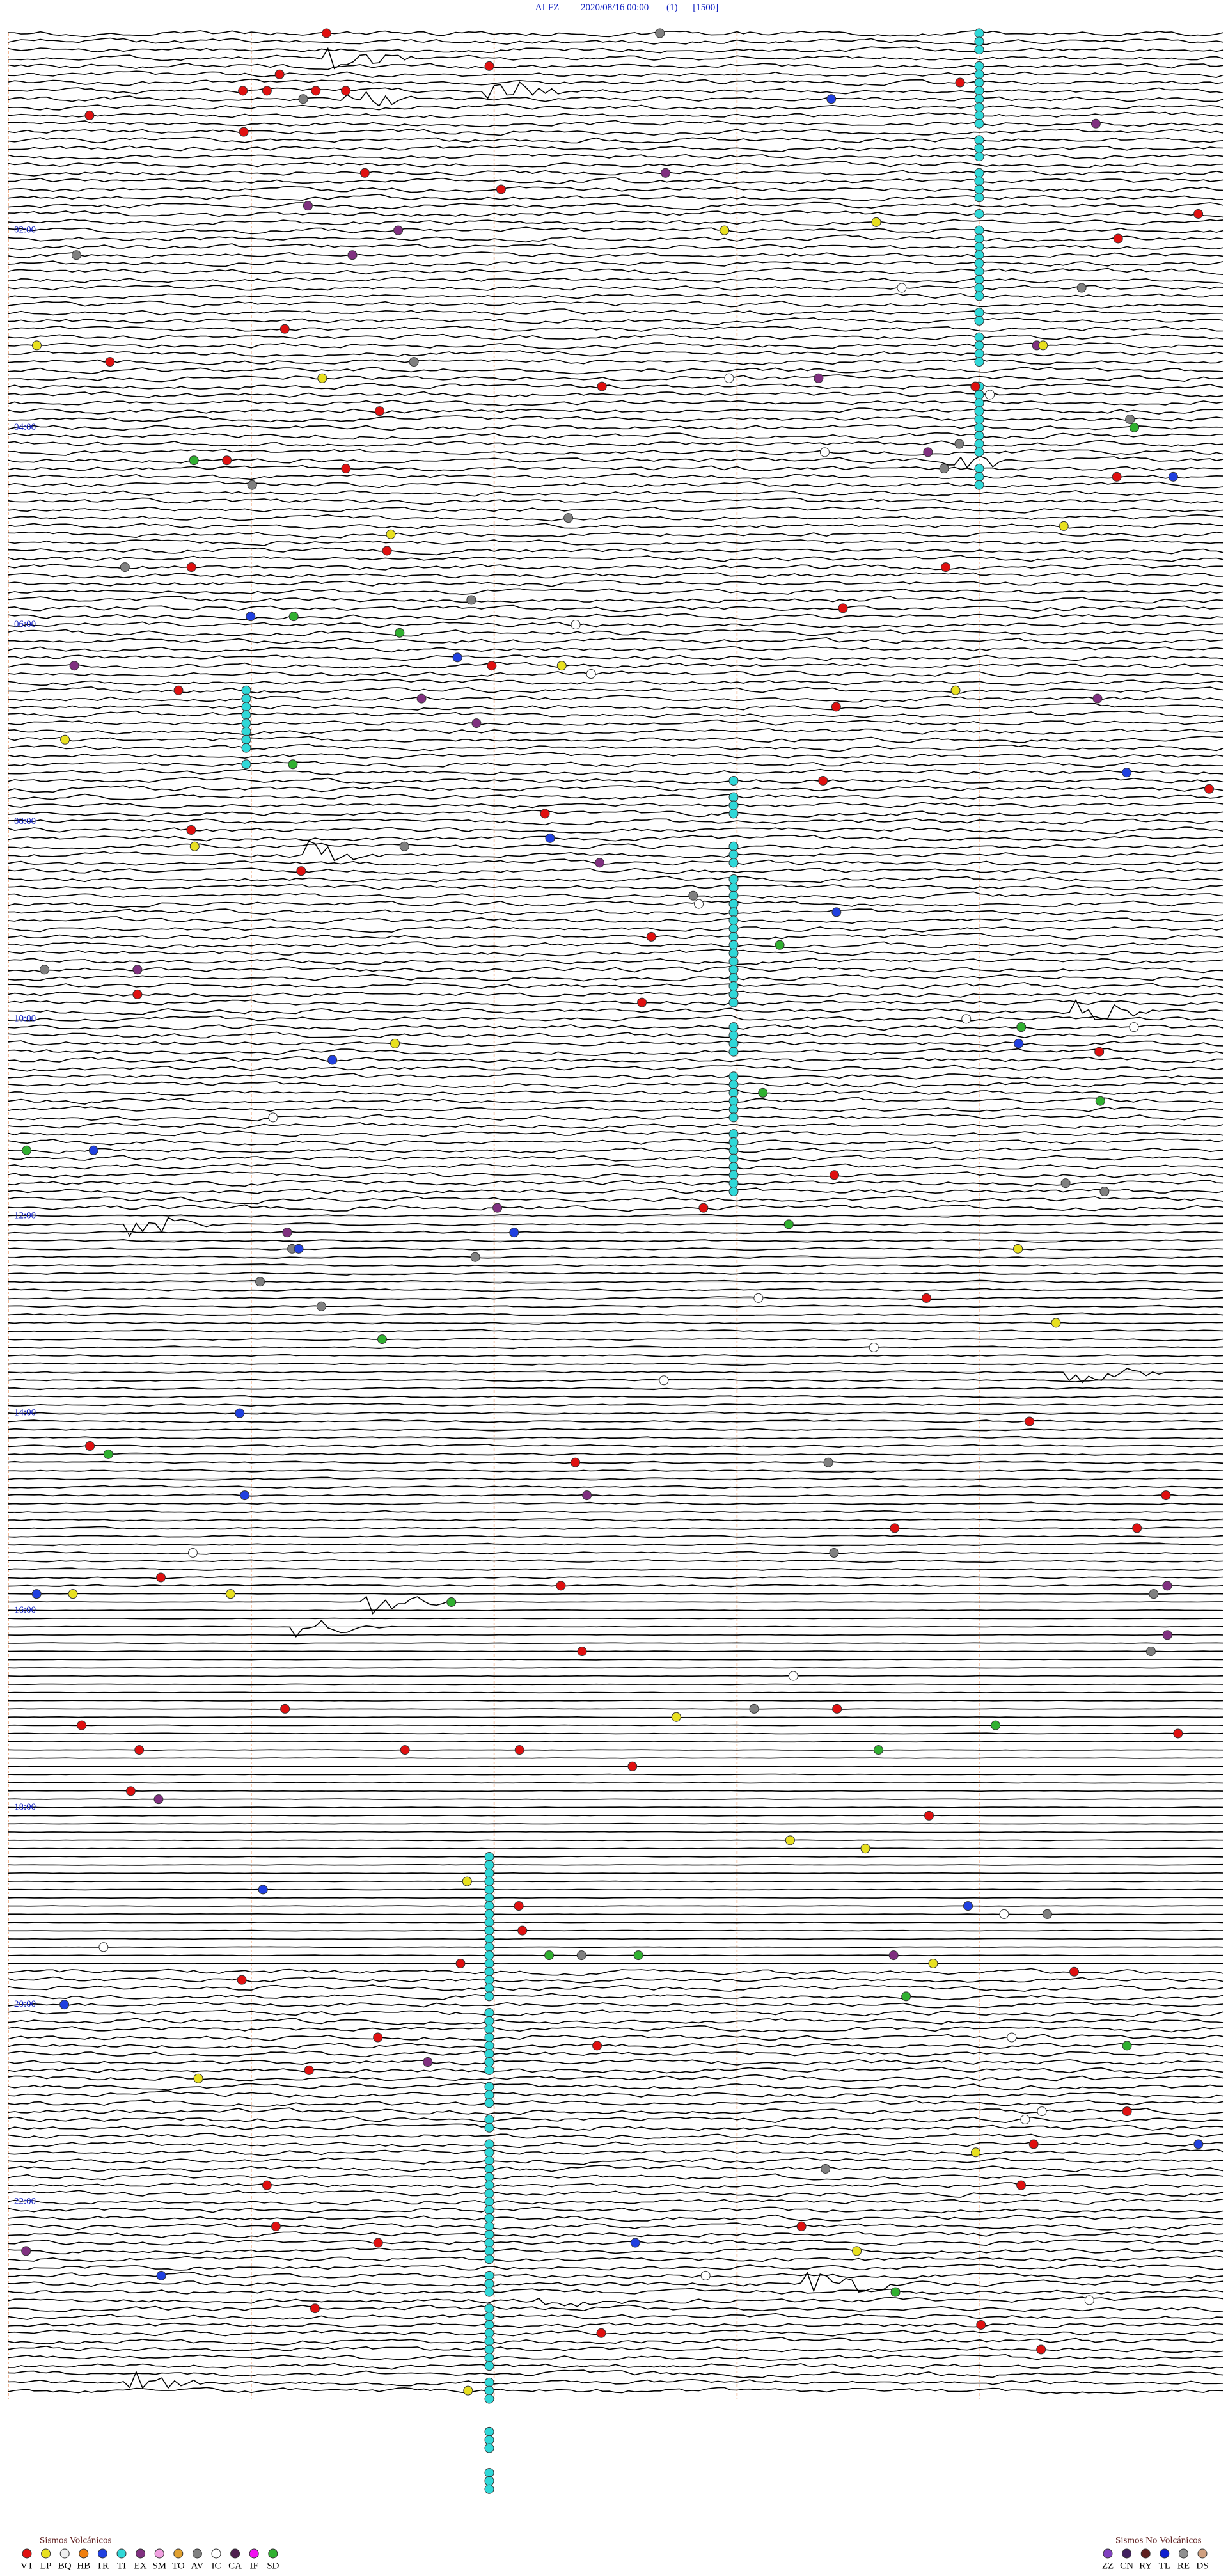 Image resolution: width=1228 pixels, height=2576 pixels. What do you see at coordinates (25, 1215) in the screenshot?
I see `hour-label: 12:00` at bounding box center [25, 1215].